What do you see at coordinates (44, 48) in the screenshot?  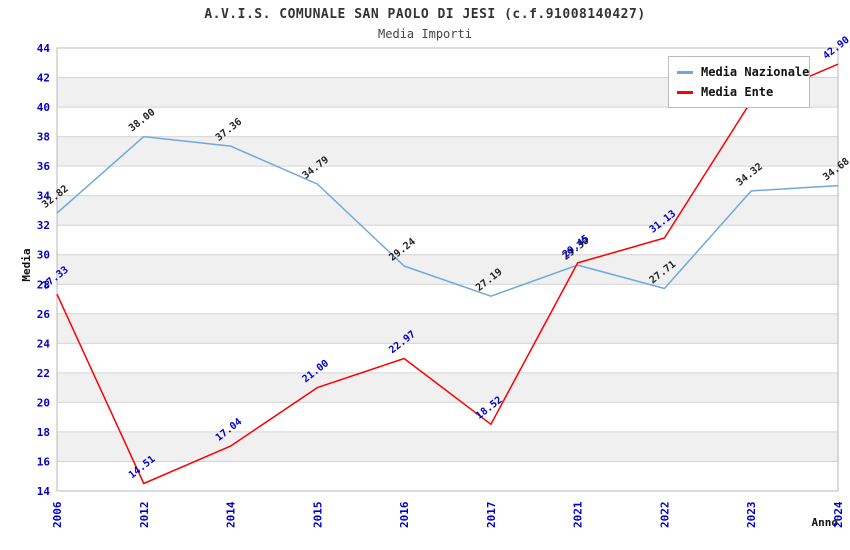 I see `y-tick-label: 44` at bounding box center [44, 48].